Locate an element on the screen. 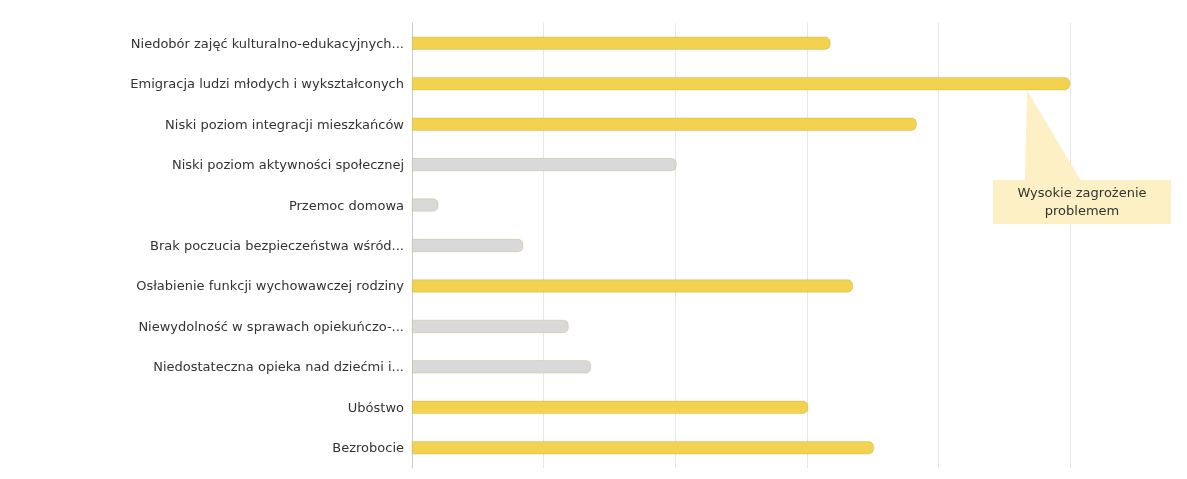 This screenshot has width=1187, height=479. y-tick-label: Osłabienie funkcji wychowawczej rodziny is located at coordinates (270, 286).